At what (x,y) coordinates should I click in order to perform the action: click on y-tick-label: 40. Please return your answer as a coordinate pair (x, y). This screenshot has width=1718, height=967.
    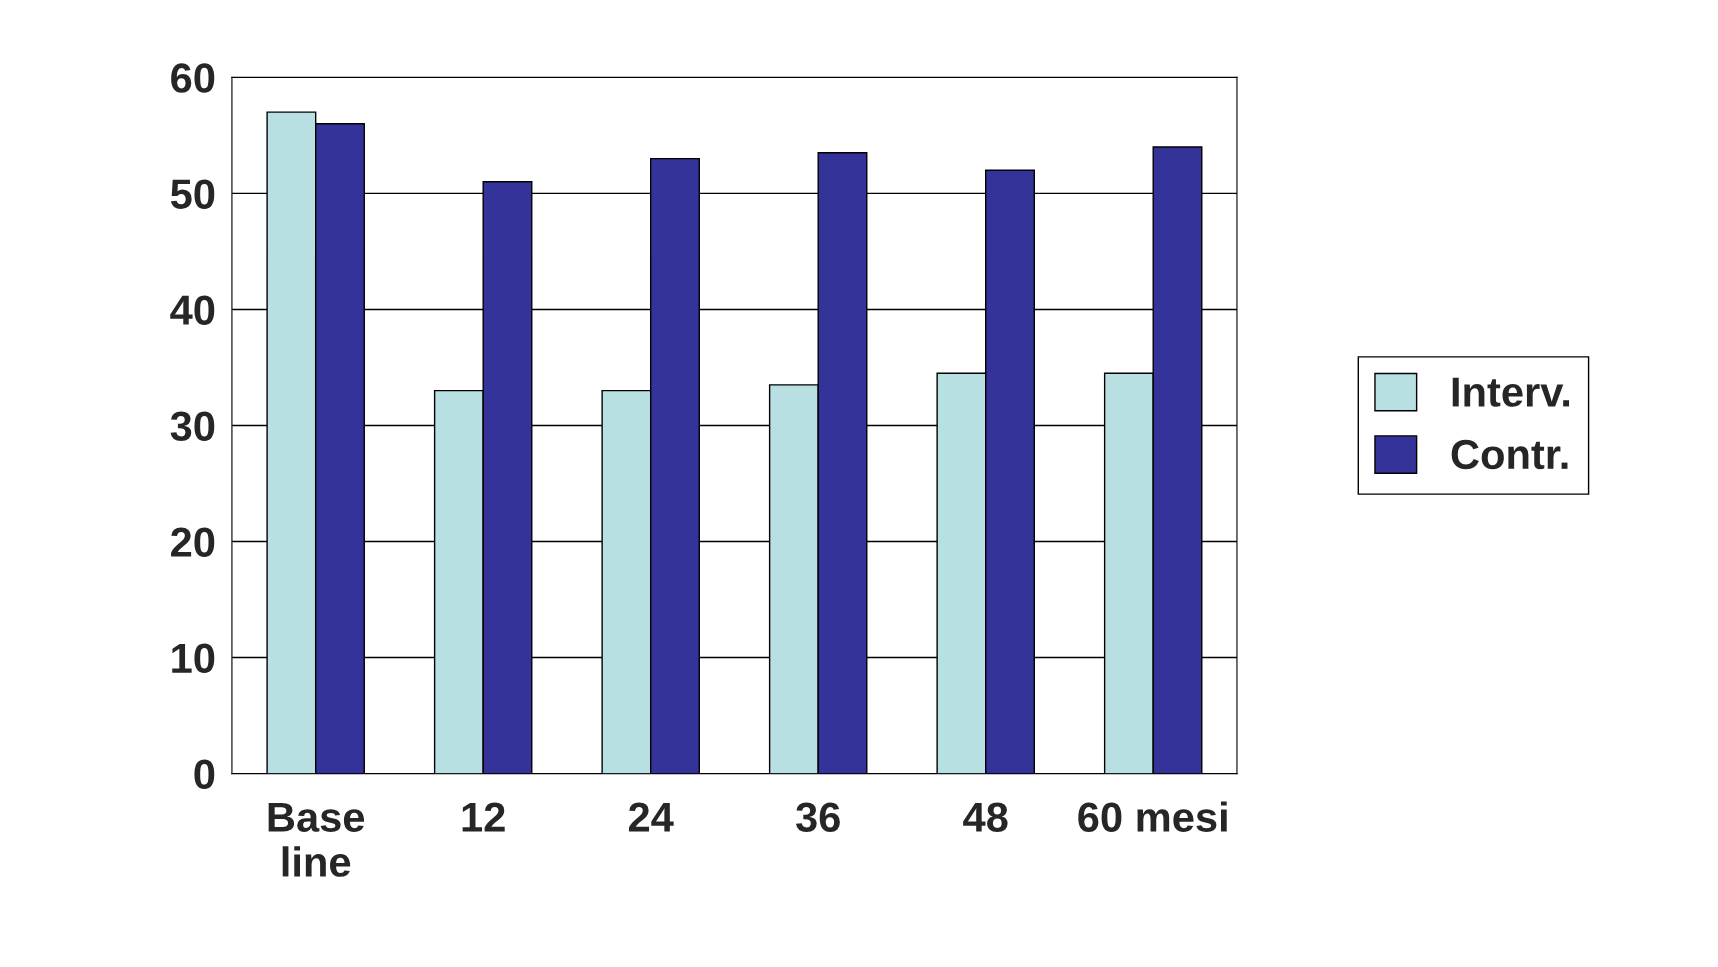
    Looking at the image, I should click on (192, 310).